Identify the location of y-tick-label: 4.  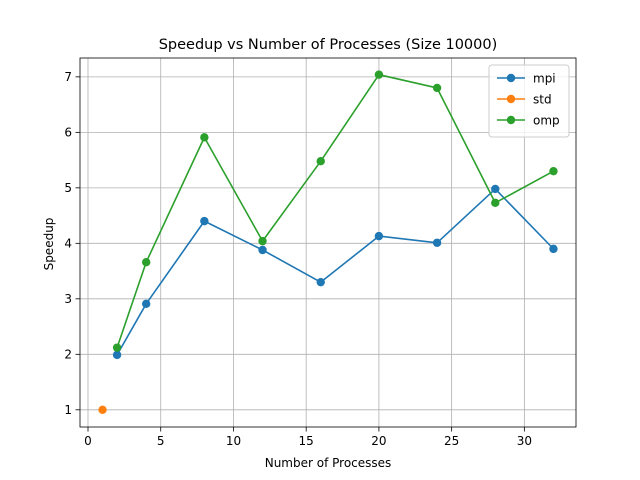
(68, 243).